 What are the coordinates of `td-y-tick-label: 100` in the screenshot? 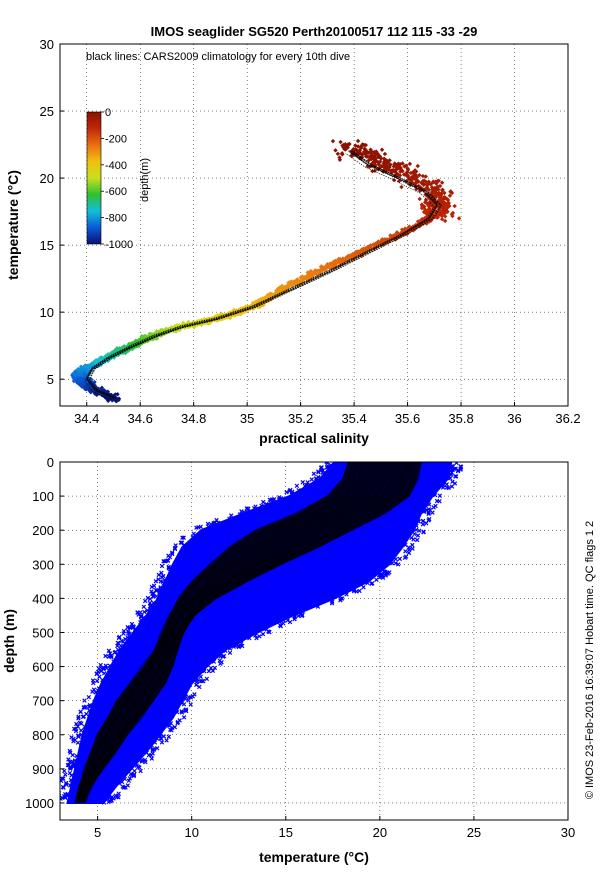 It's located at (43, 496).